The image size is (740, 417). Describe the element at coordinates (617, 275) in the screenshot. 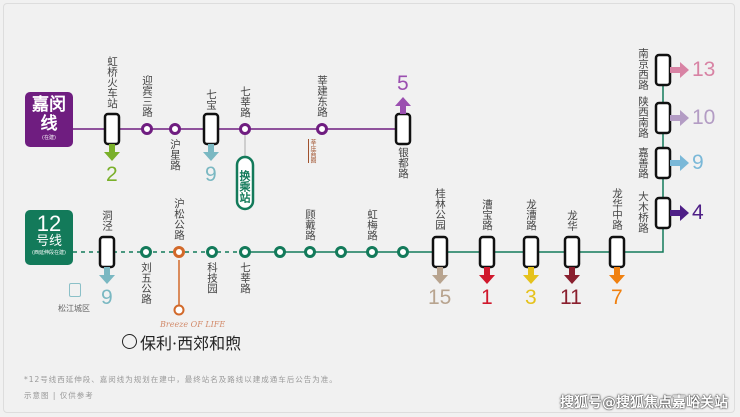

I see `line12-station-15-arrow-icon` at that location.